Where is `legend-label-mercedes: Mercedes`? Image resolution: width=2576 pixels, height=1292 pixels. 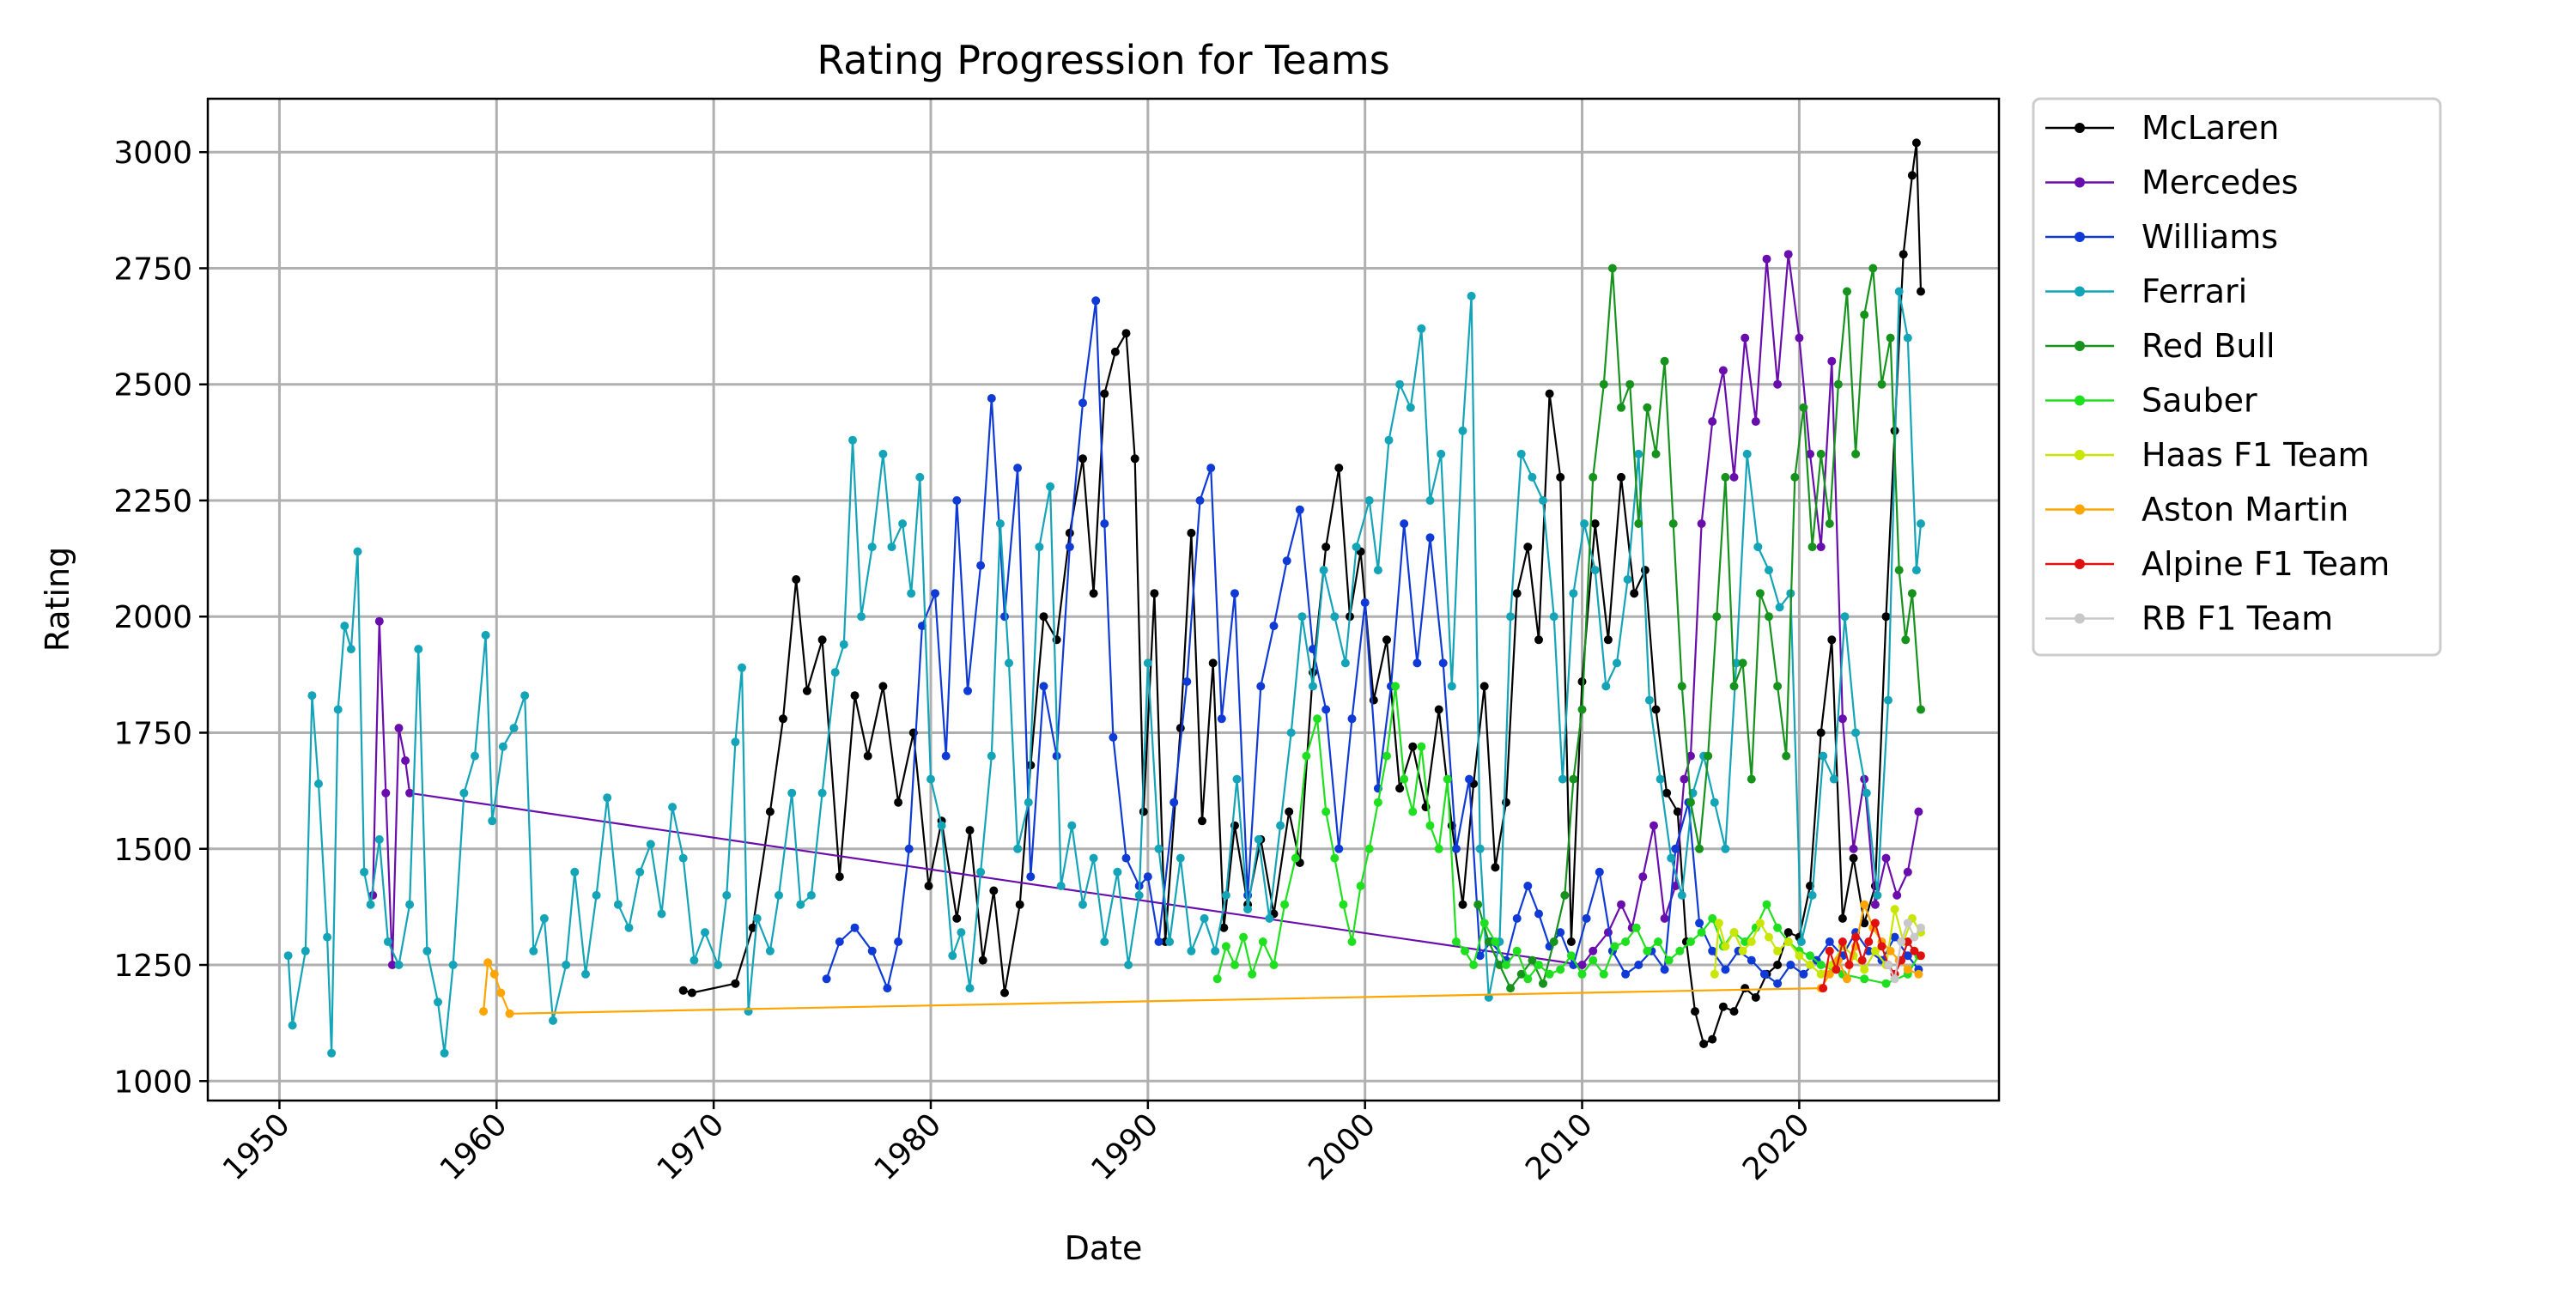
legend-label-mercedes: Mercedes is located at coordinates (2221, 183).